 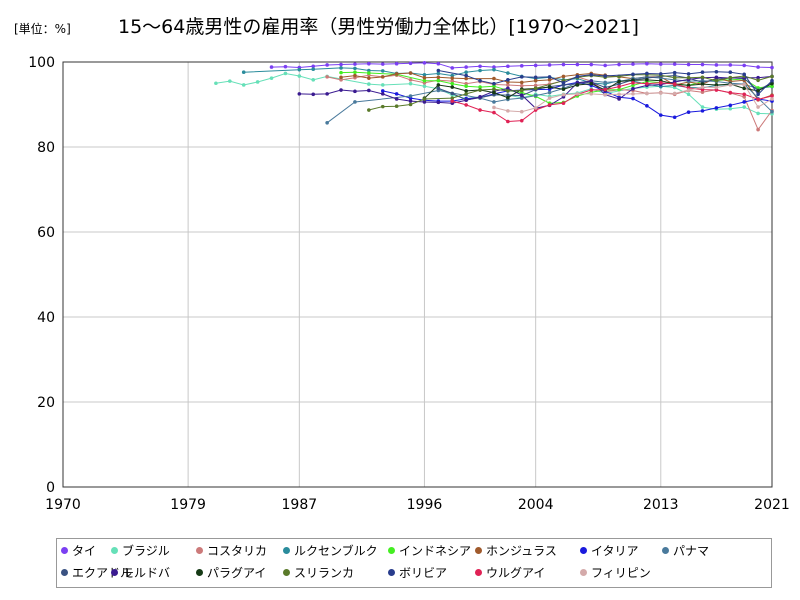 I want to click on y-tick-label: 40, so click(x=46, y=318).